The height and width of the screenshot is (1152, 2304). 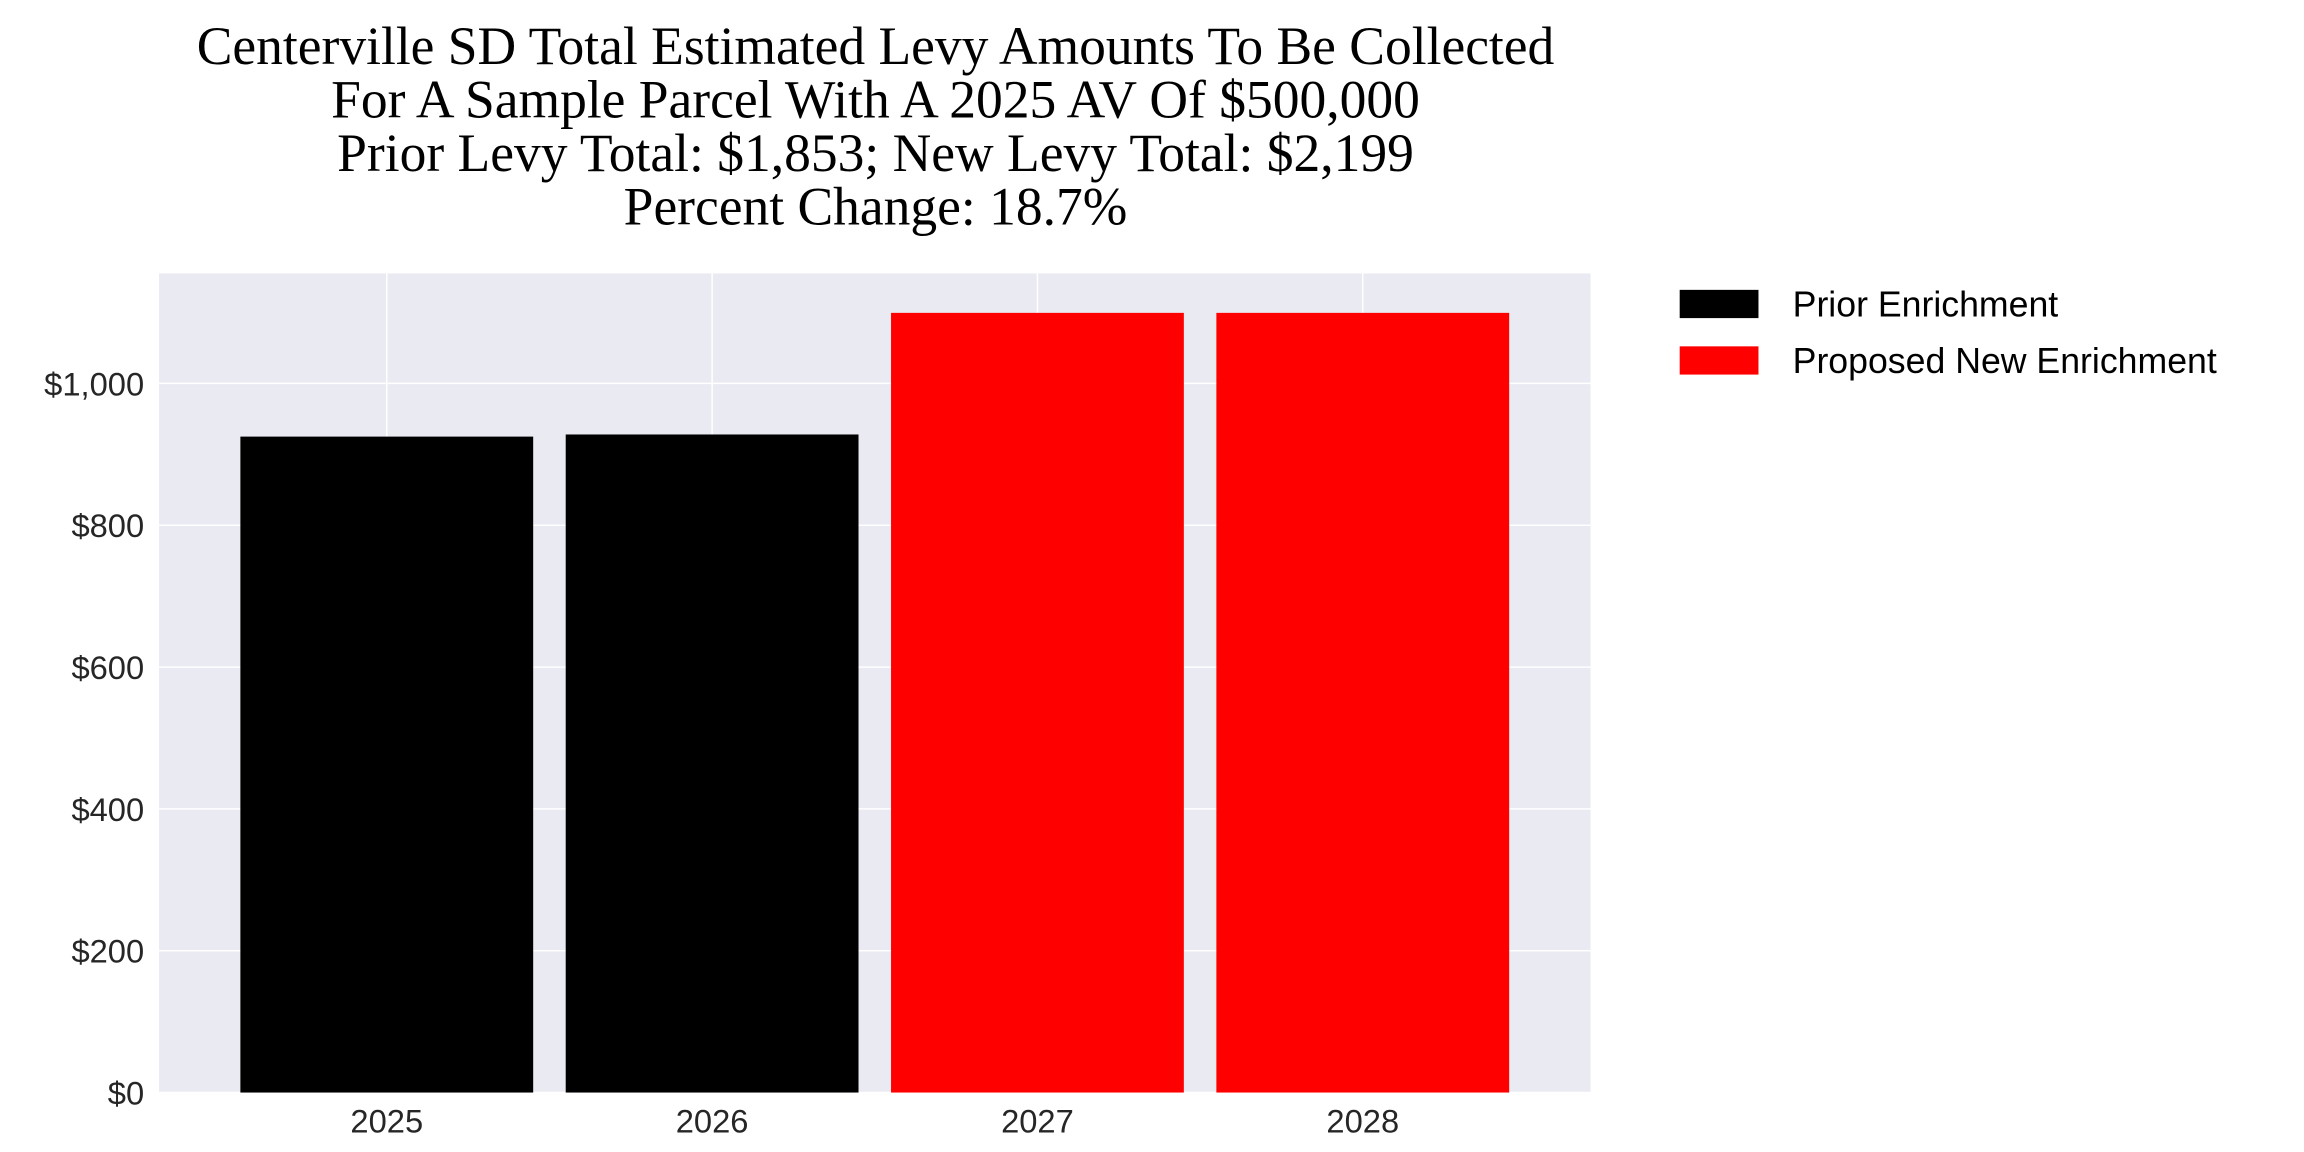 I want to click on y-tick-label: $200, so click(x=107, y=951).